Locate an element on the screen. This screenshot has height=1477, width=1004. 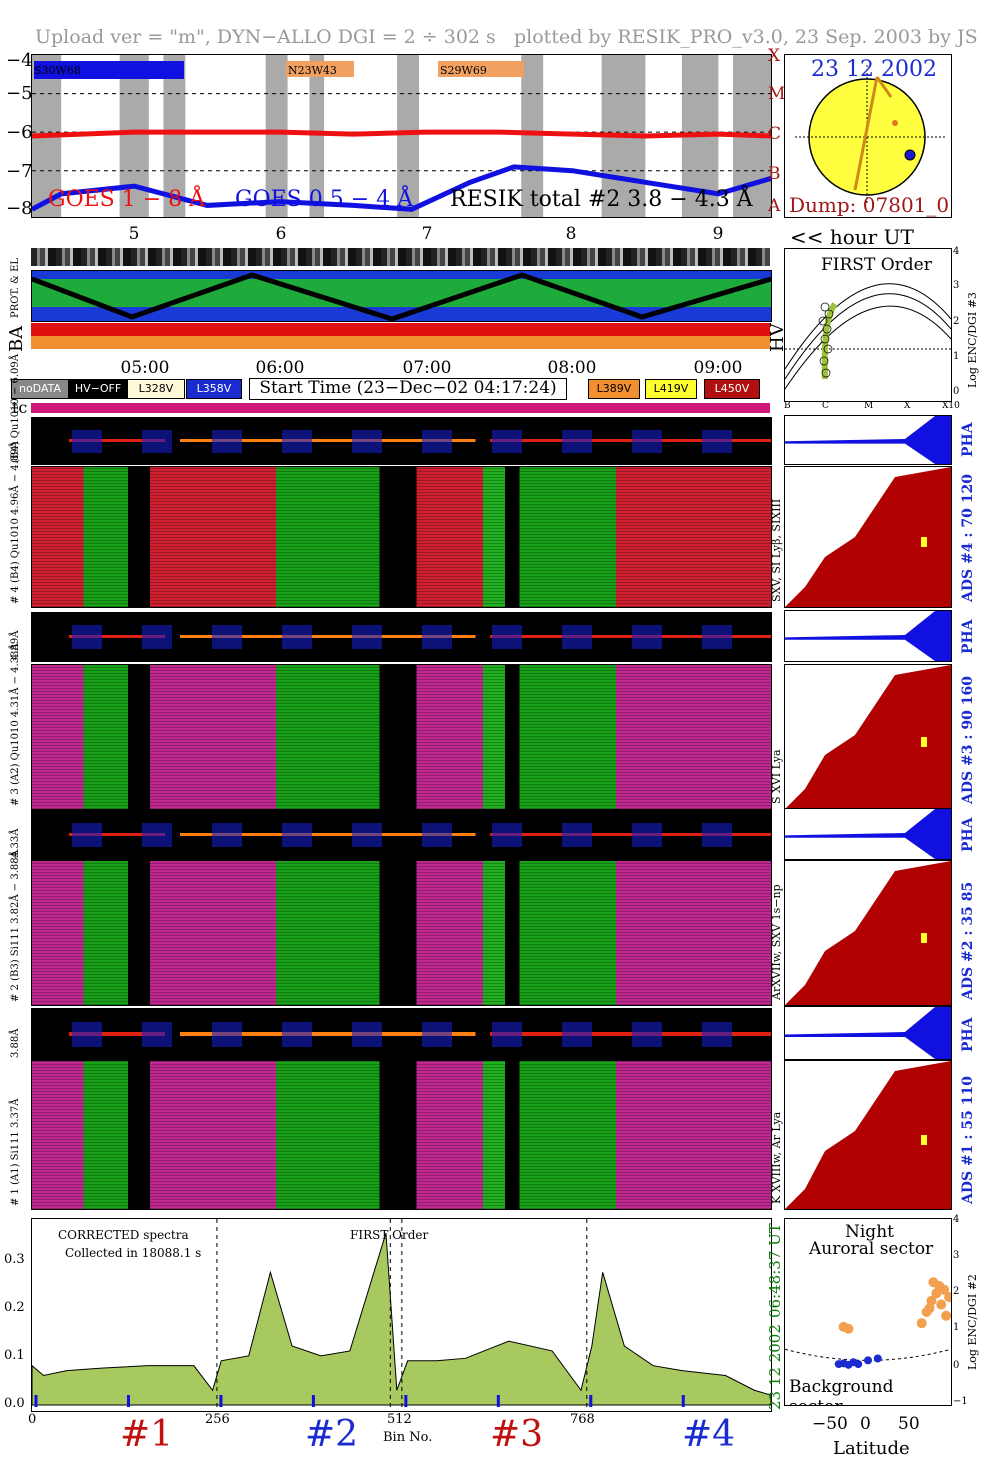
orbit-panel is located at coordinates (401, 296).